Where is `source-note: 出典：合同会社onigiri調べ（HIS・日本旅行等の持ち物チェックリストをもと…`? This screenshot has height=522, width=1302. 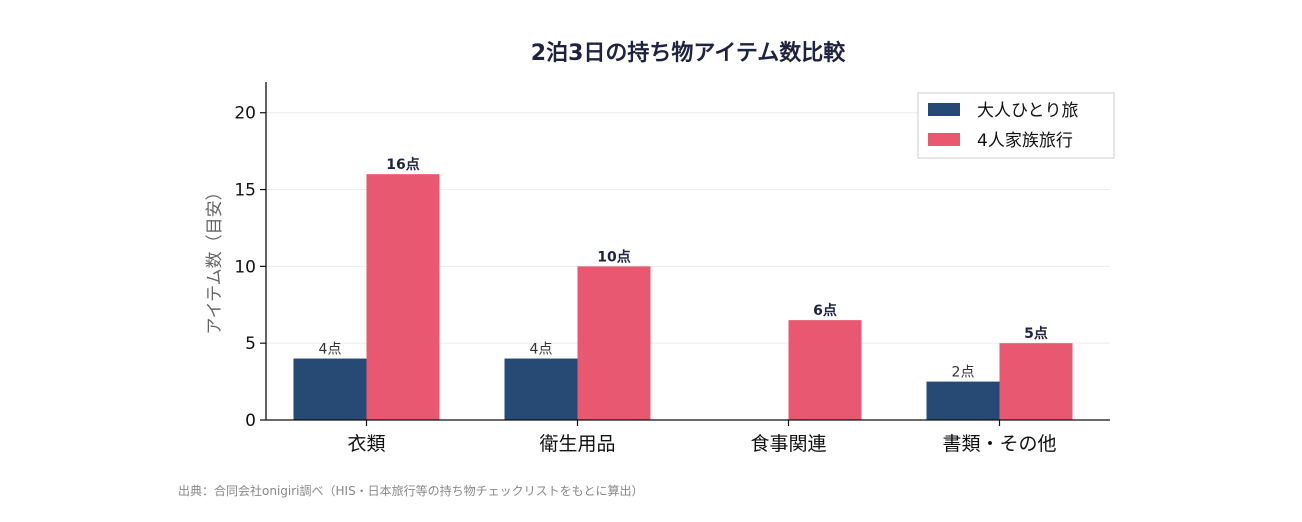 source-note: 出典：合同会社onigiri調べ（HIS・日本旅行等の持ち物チェックリストをもと… is located at coordinates (410, 490).